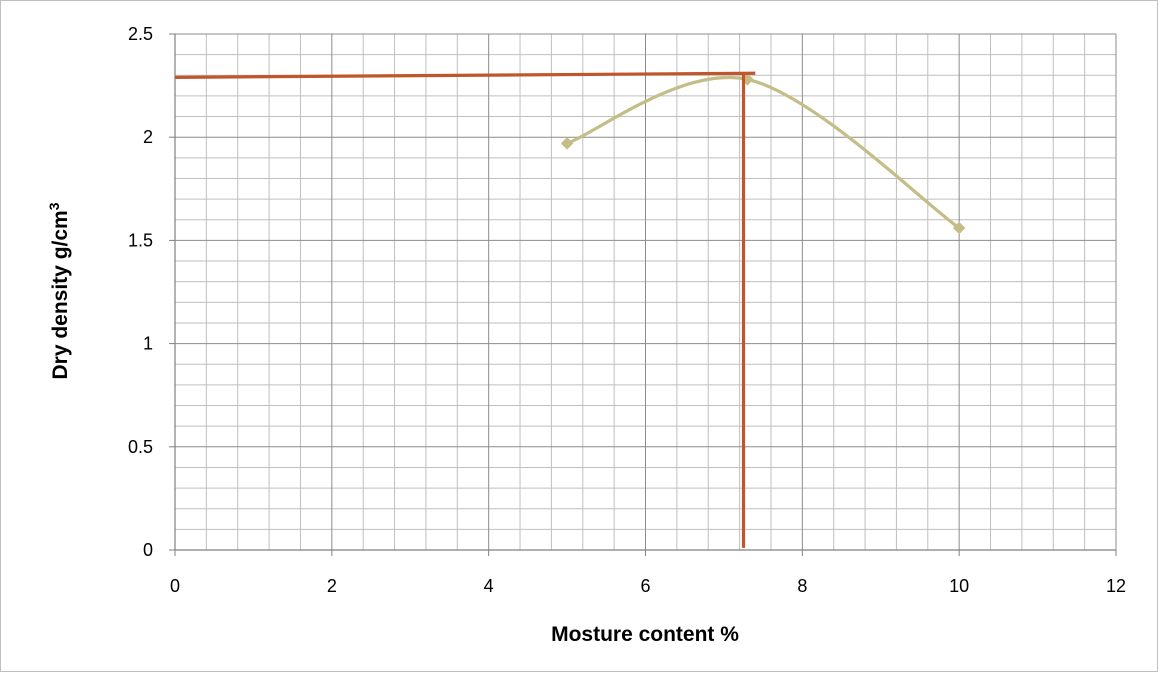 Image resolution: width=1160 pixels, height=674 pixels. What do you see at coordinates (148, 137) in the screenshot?
I see `y-tick-label: 2` at bounding box center [148, 137].